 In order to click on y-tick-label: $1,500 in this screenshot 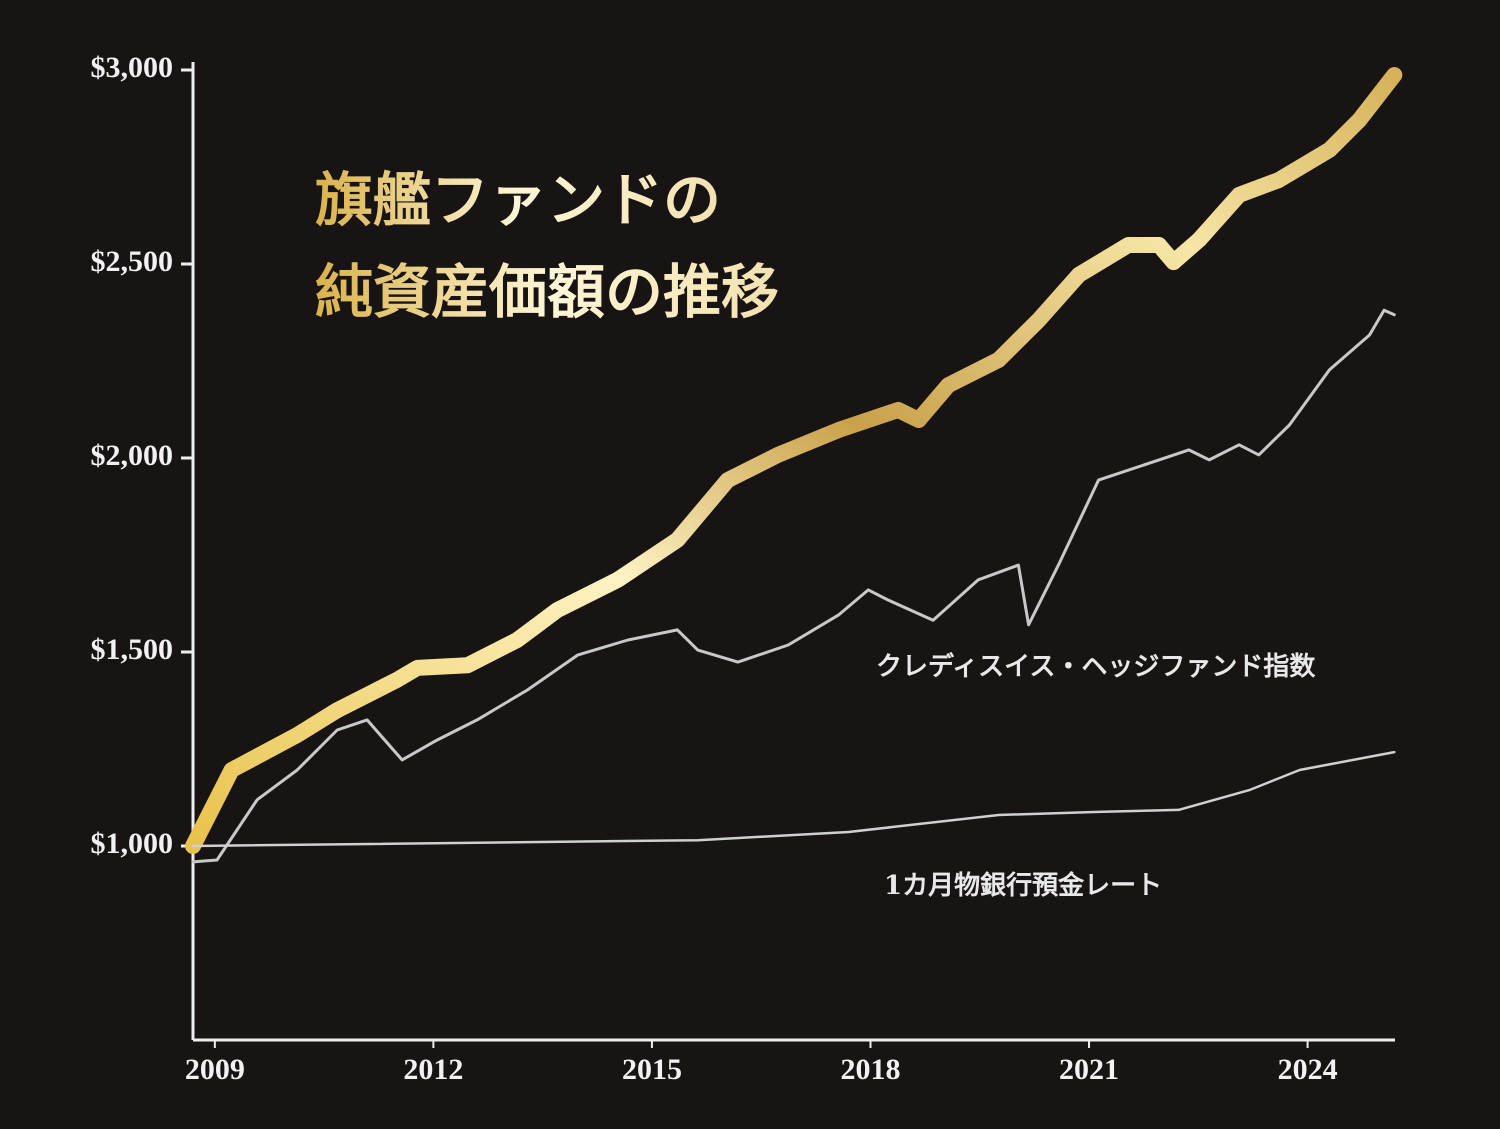, I will do `click(132, 649)`.